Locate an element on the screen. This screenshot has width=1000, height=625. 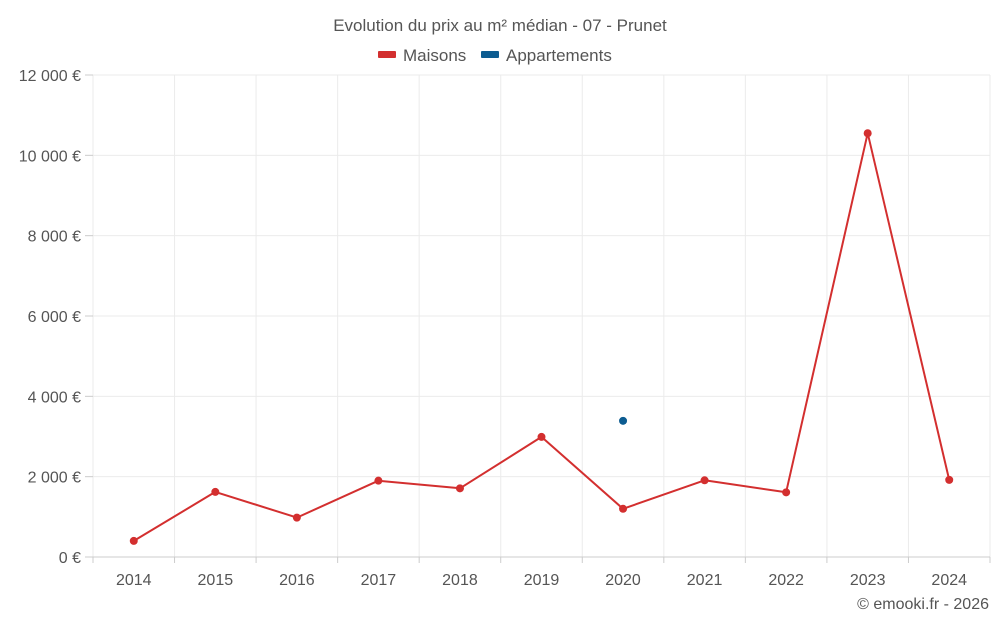
y-tick-label: 6 000 € is located at coordinates (54, 317).